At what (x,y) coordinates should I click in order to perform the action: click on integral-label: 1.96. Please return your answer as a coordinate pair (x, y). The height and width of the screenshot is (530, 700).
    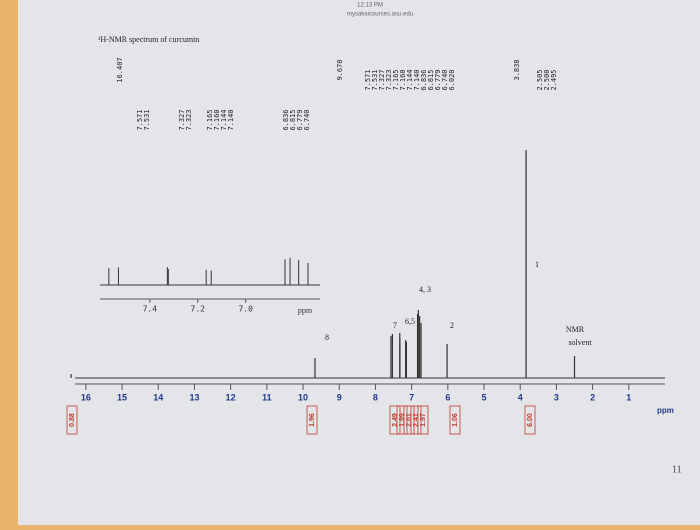
    Looking at the image, I should click on (312, 420).